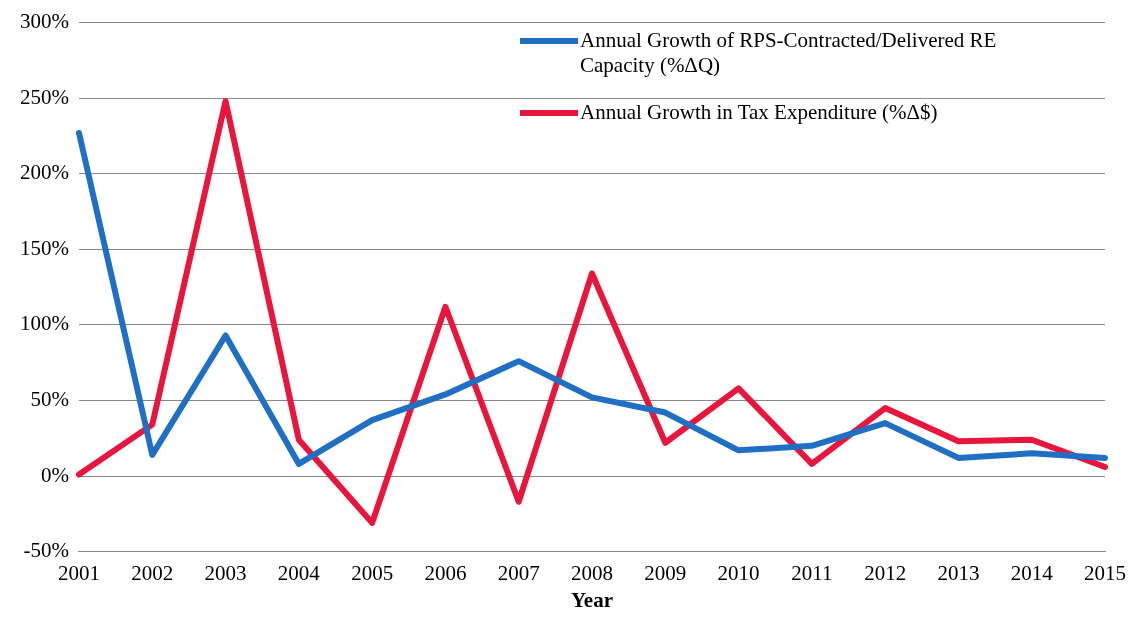 The image size is (1145, 618). What do you see at coordinates (44, 247) in the screenshot?
I see `y-tick-label: 150%` at bounding box center [44, 247].